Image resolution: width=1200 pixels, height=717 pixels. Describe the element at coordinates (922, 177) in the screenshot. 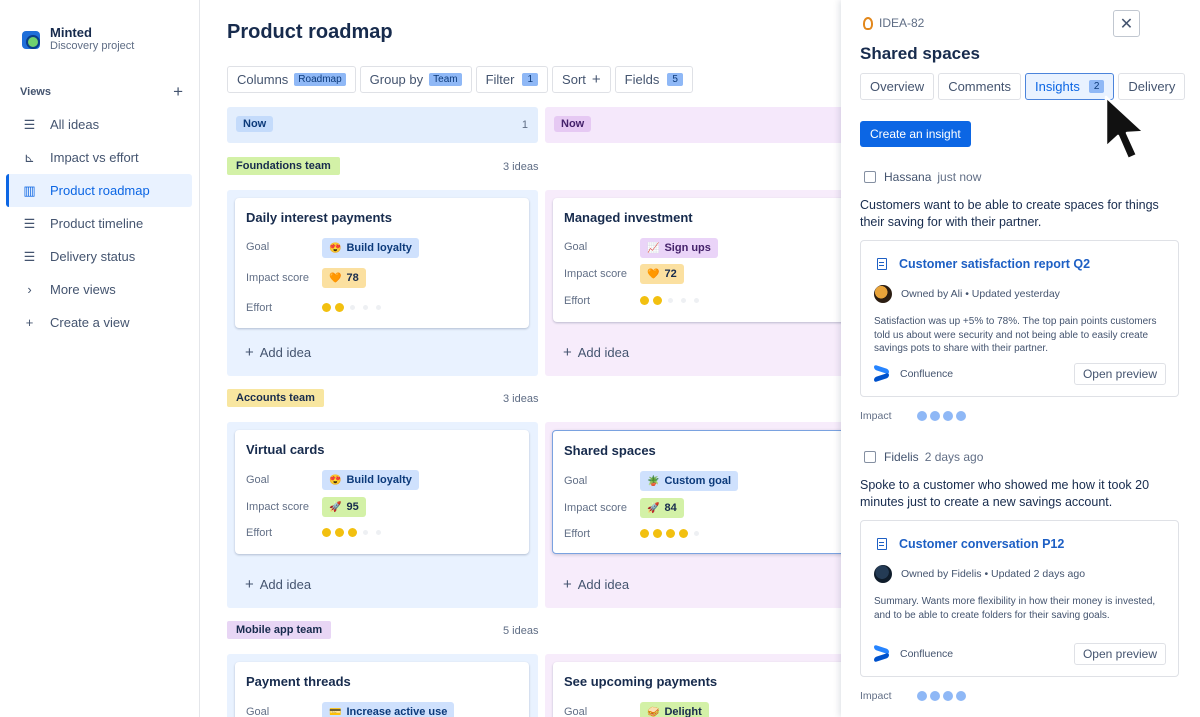

I see `insight-header: Hassana just now` at that location.